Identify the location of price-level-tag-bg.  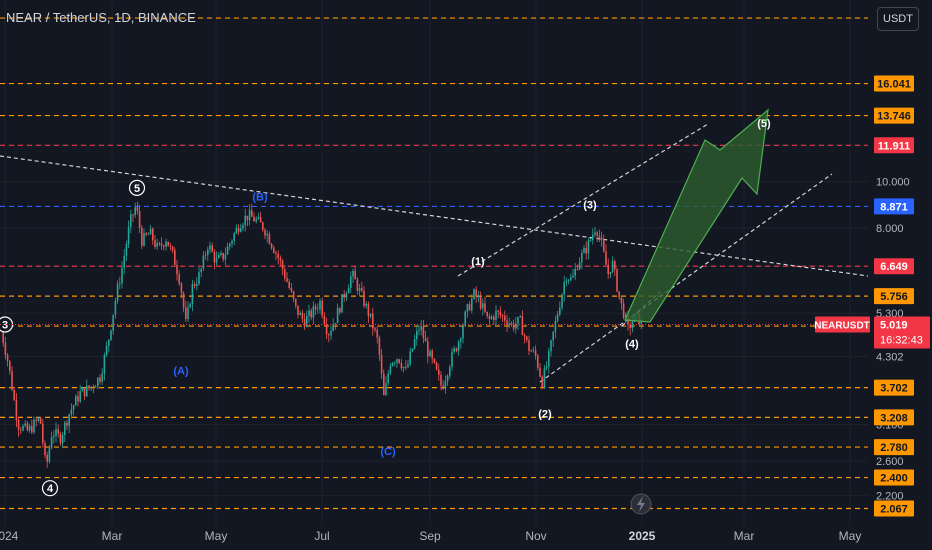
(894, 447).